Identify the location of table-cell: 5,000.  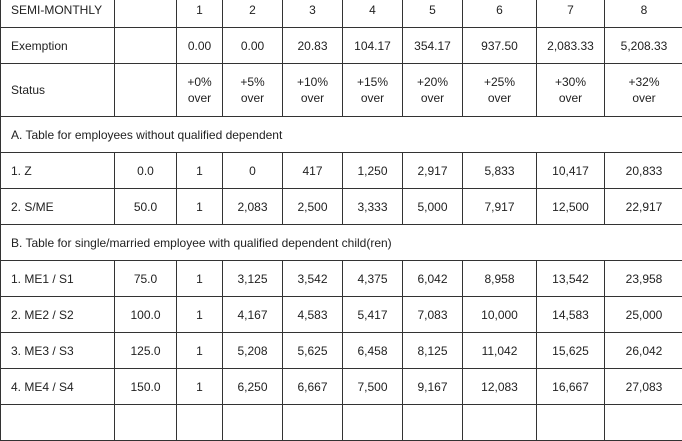
(433, 207).